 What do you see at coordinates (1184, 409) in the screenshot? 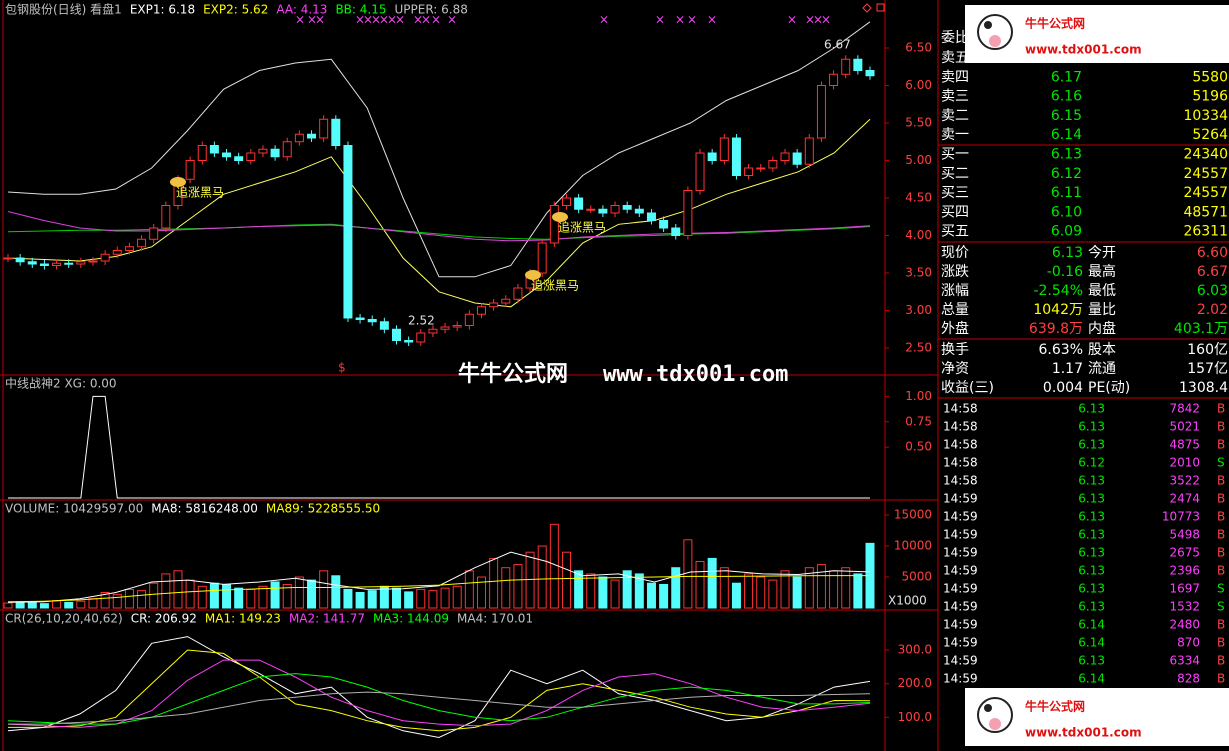
I see `tick-volume: 7842` at bounding box center [1184, 409].